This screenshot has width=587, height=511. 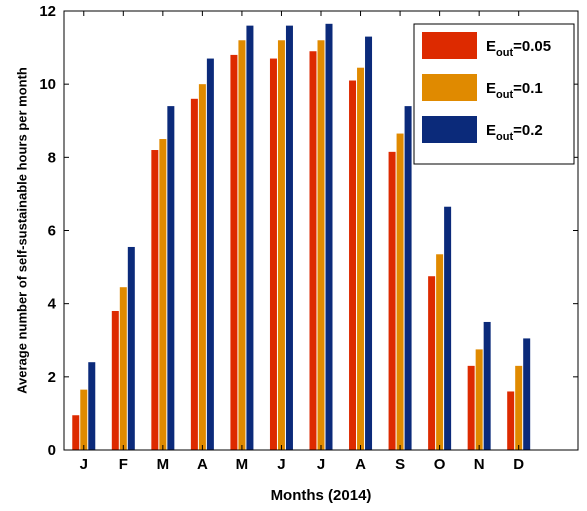 What do you see at coordinates (52, 157) in the screenshot?
I see `y-tick-label: 8` at bounding box center [52, 157].